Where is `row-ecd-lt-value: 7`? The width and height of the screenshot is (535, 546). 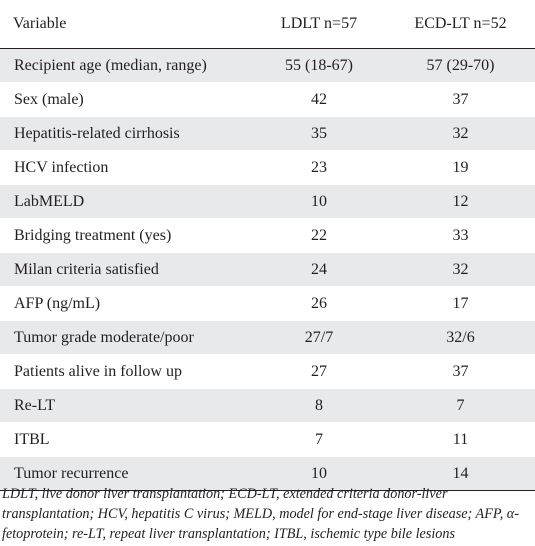
row-ecd-lt-value: 7 is located at coordinates (460, 405).